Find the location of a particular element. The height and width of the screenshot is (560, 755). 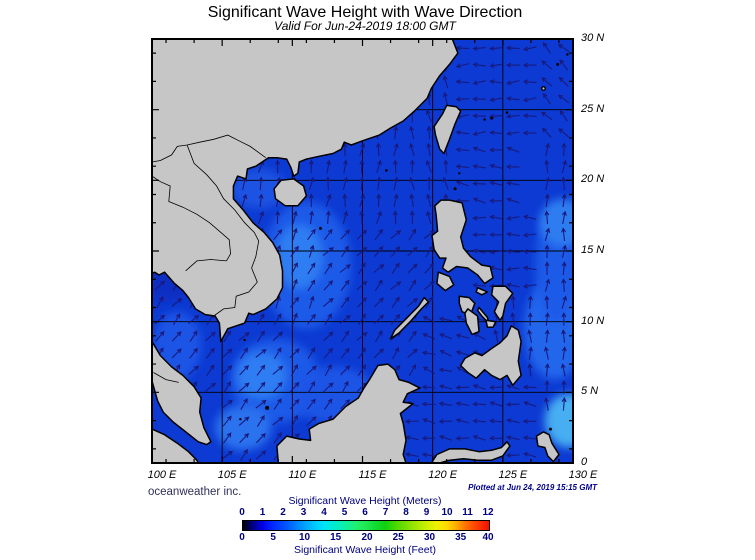

feet-tick-0: 0 is located at coordinates (242, 537).